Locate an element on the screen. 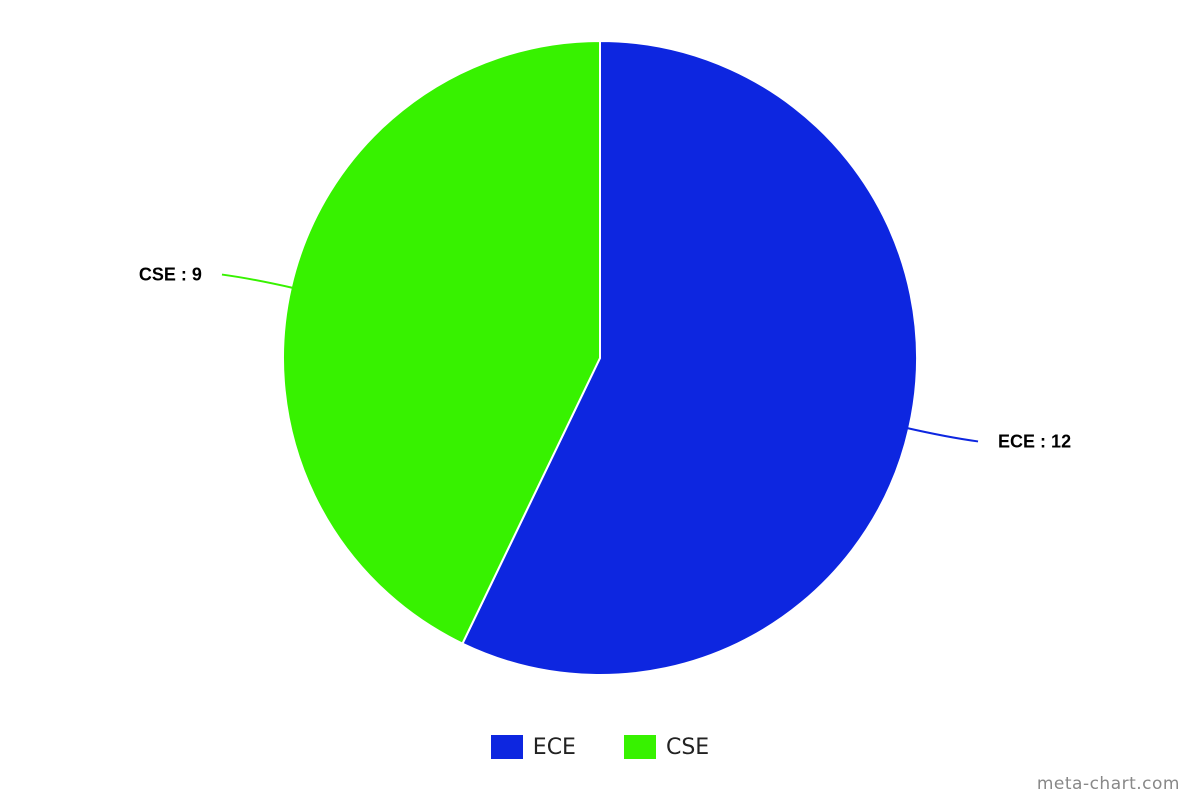 This screenshot has width=1200, height=800. legend-swatch-ece is located at coordinates (507, 747).